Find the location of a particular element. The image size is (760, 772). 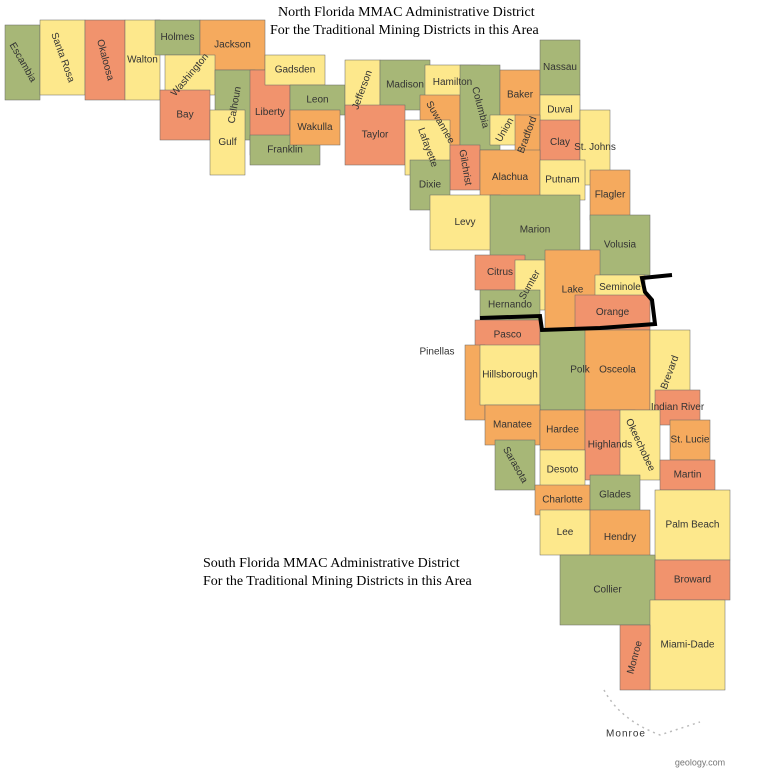

county-label: Martin is located at coordinates (688, 475).